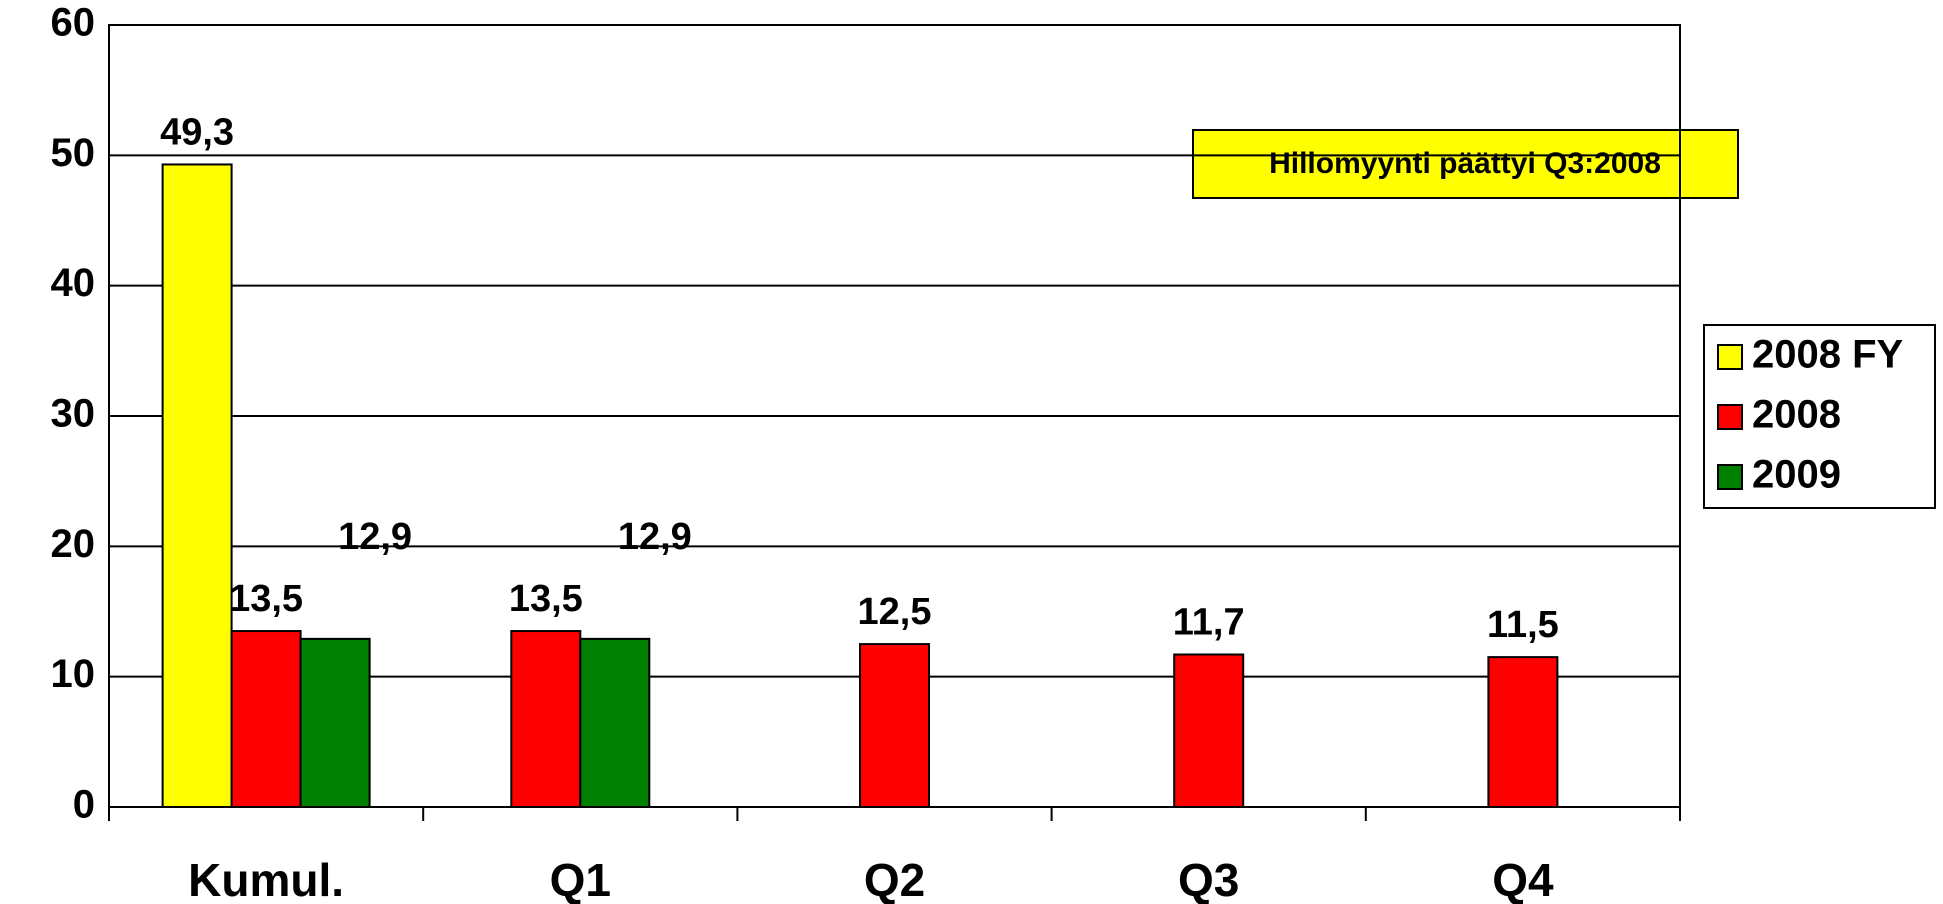 Image resolution: width=1943 pixels, height=904 pixels. What do you see at coordinates (73, 674) in the screenshot?
I see `y-tick-label: 10` at bounding box center [73, 674].